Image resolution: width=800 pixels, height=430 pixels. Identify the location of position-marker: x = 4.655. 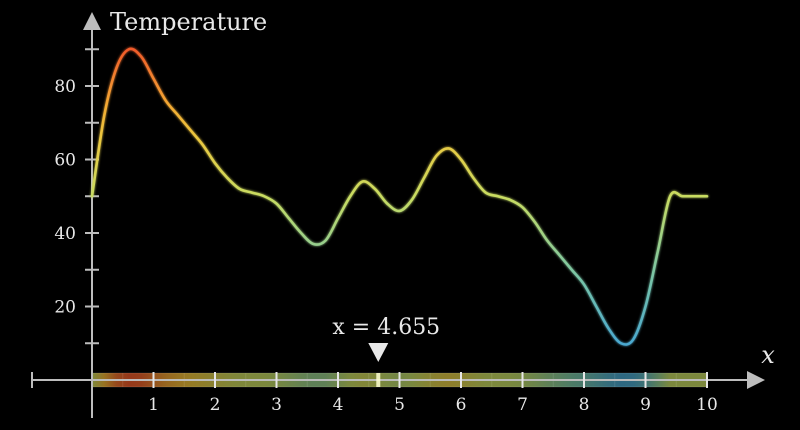
(386, 351).